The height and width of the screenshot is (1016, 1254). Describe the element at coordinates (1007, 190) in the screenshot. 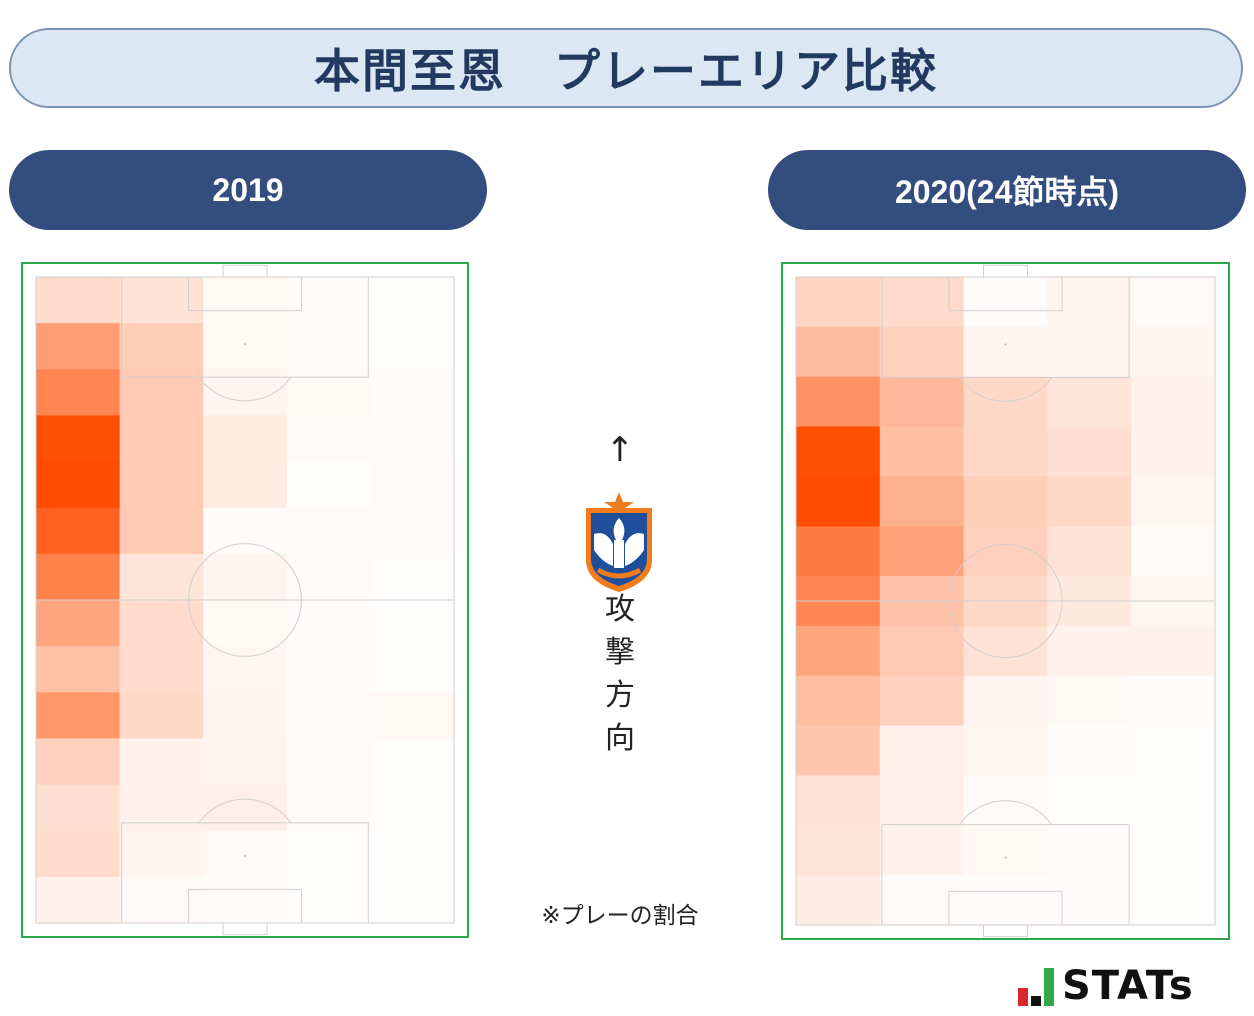

I see `season-2020-label: 2020(24節時点)` at that location.